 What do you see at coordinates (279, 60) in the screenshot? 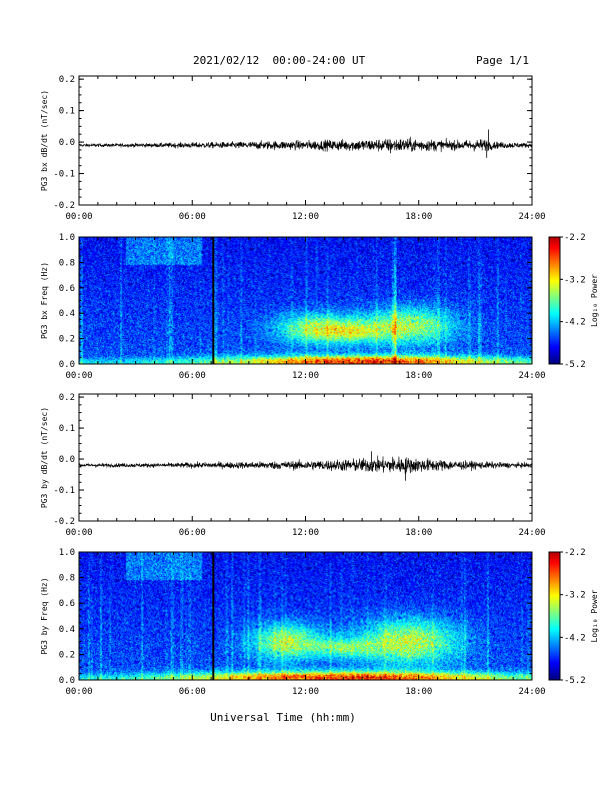
I see `page-title: 2021/02/12 00:00-24:00 UT` at bounding box center [279, 60].